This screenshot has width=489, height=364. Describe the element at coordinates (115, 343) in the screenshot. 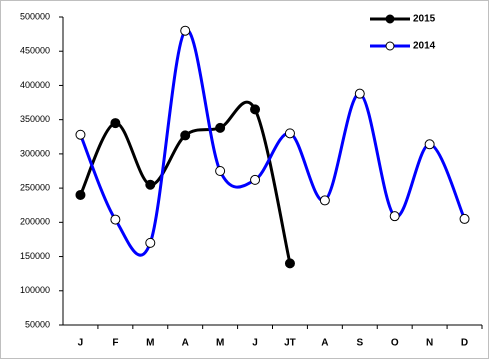

I see `x-tick-label: F` at that location.